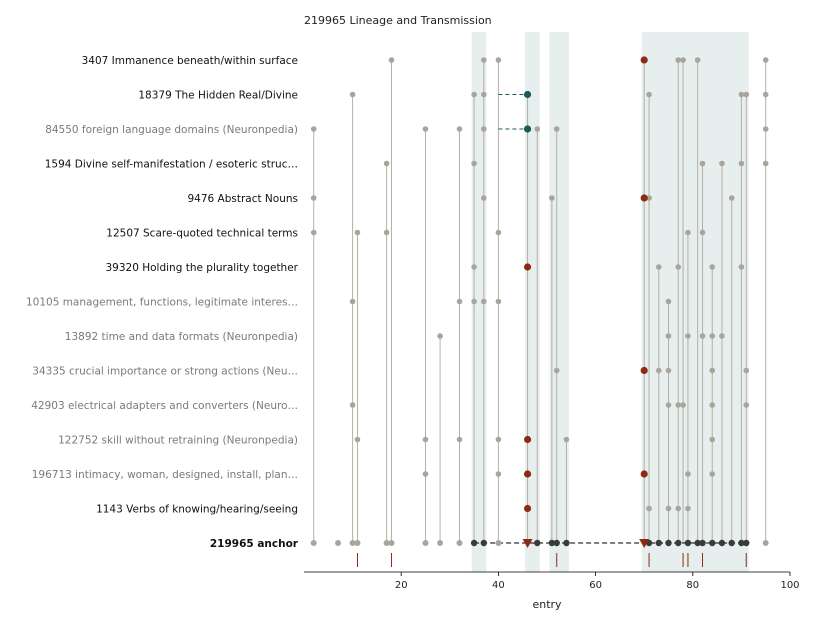  I want to click on band, so click(559, 302).